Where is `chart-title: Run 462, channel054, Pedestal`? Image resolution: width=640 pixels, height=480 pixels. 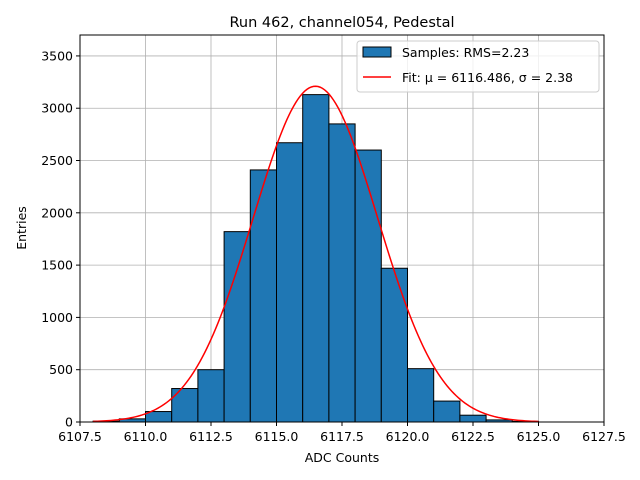
chart-title: Run 462, channel054, Pedestal is located at coordinates (341, 23).